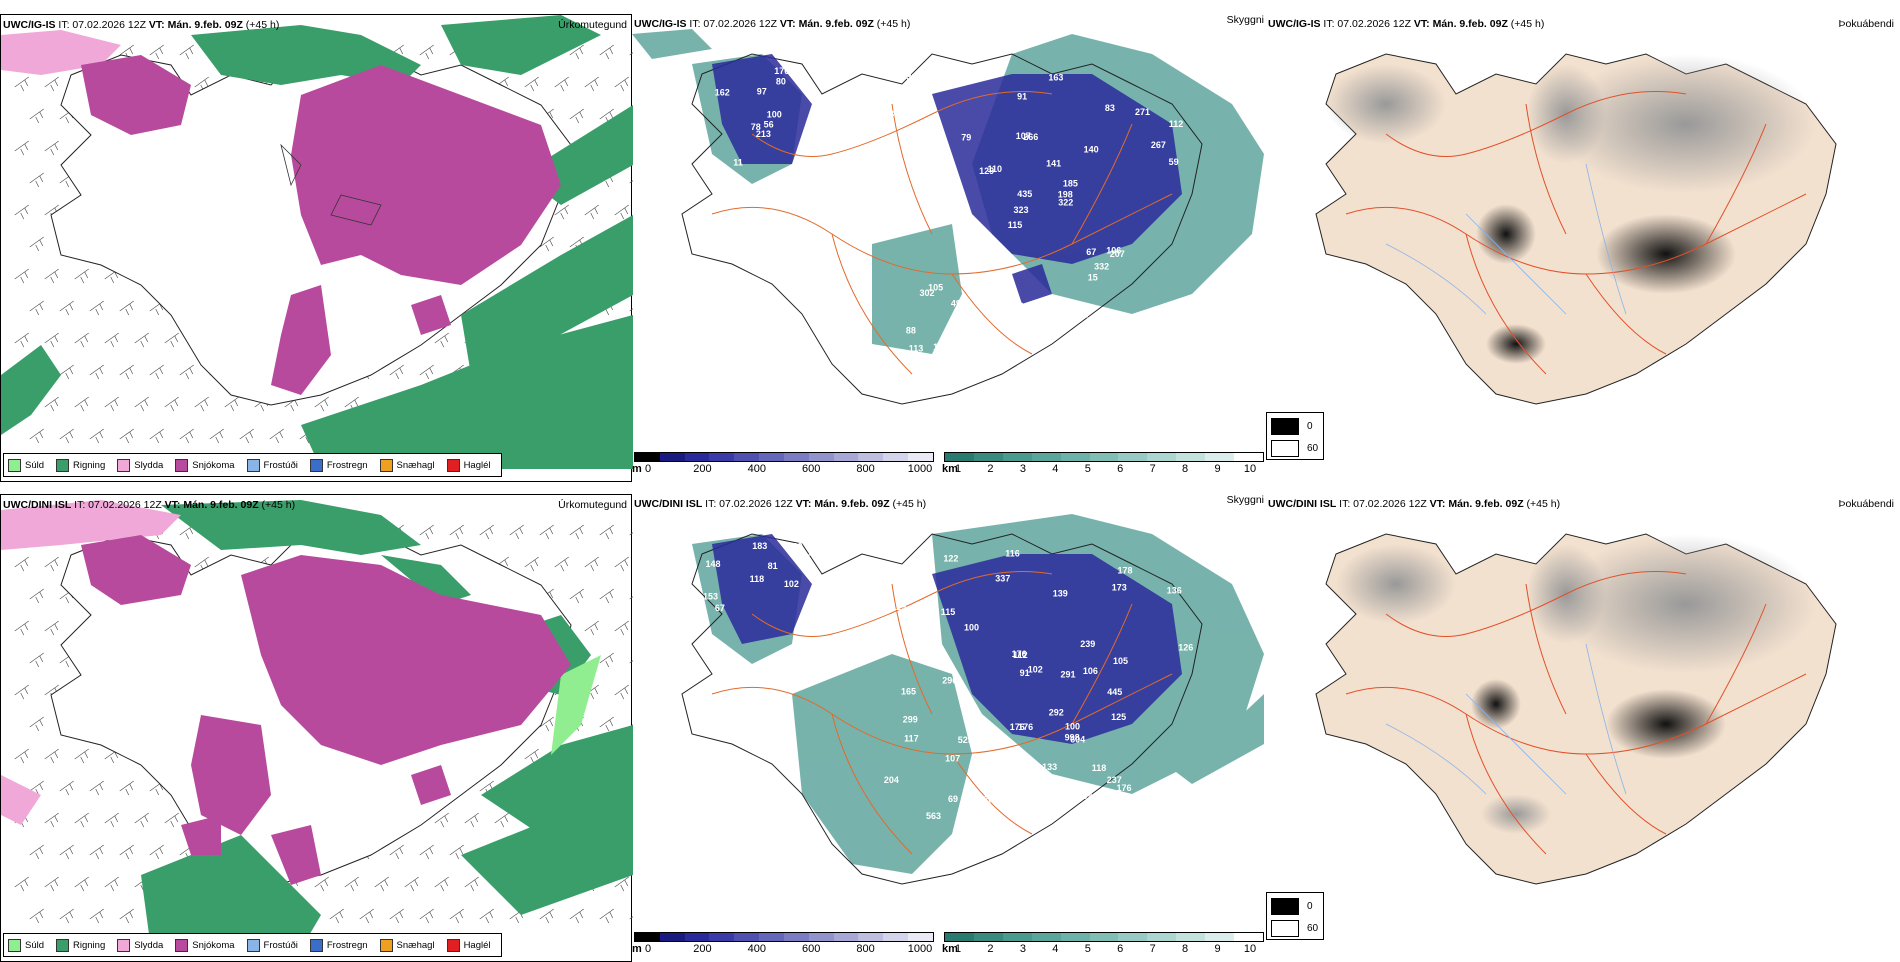 Image resolution: width=1900 pixels, height=962 pixels. Describe the element at coordinates (205, 465) in the screenshot. I see `legend-item: Snjókoma` at that location.